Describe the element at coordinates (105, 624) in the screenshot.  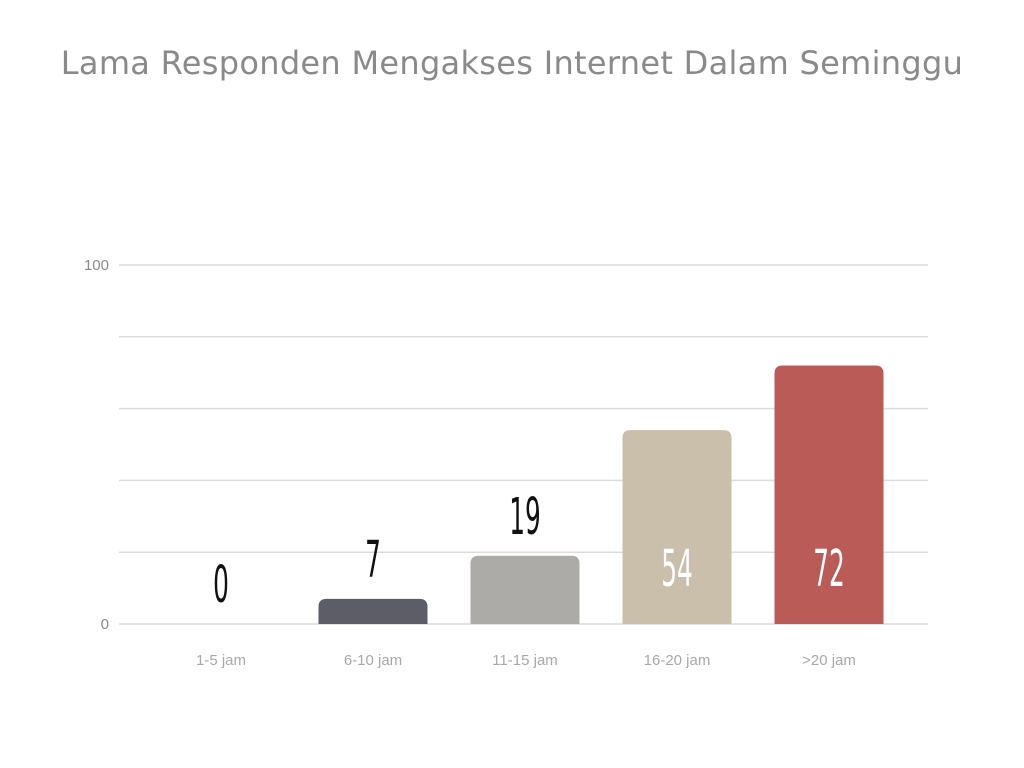
I see `y-tick-label: 0` at that location.